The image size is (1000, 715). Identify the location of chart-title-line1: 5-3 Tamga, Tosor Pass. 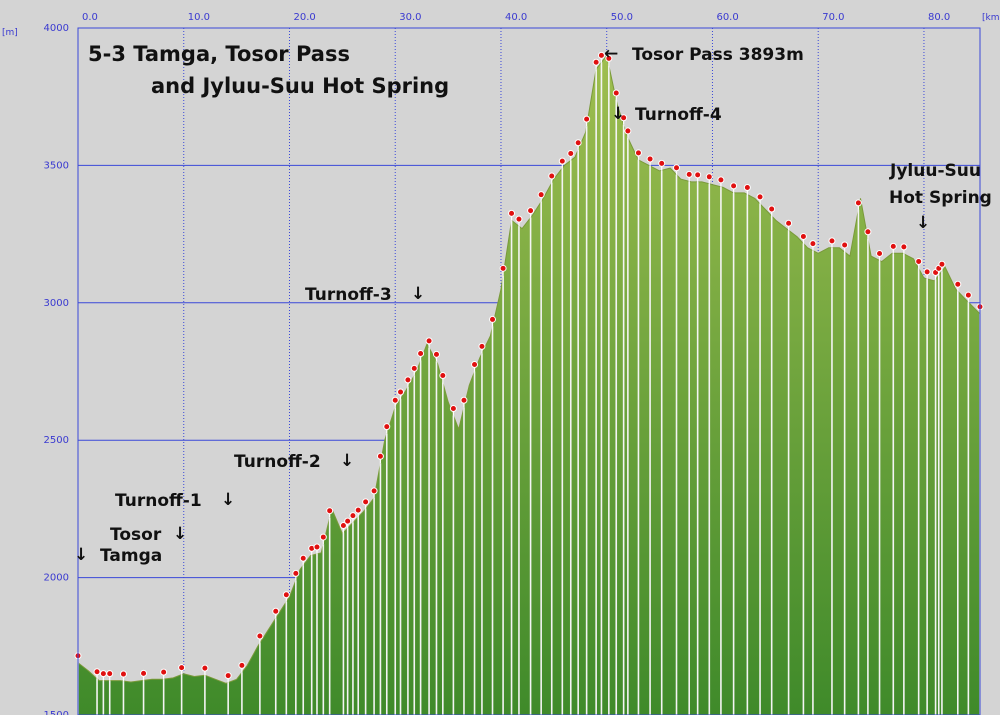
(219, 54).